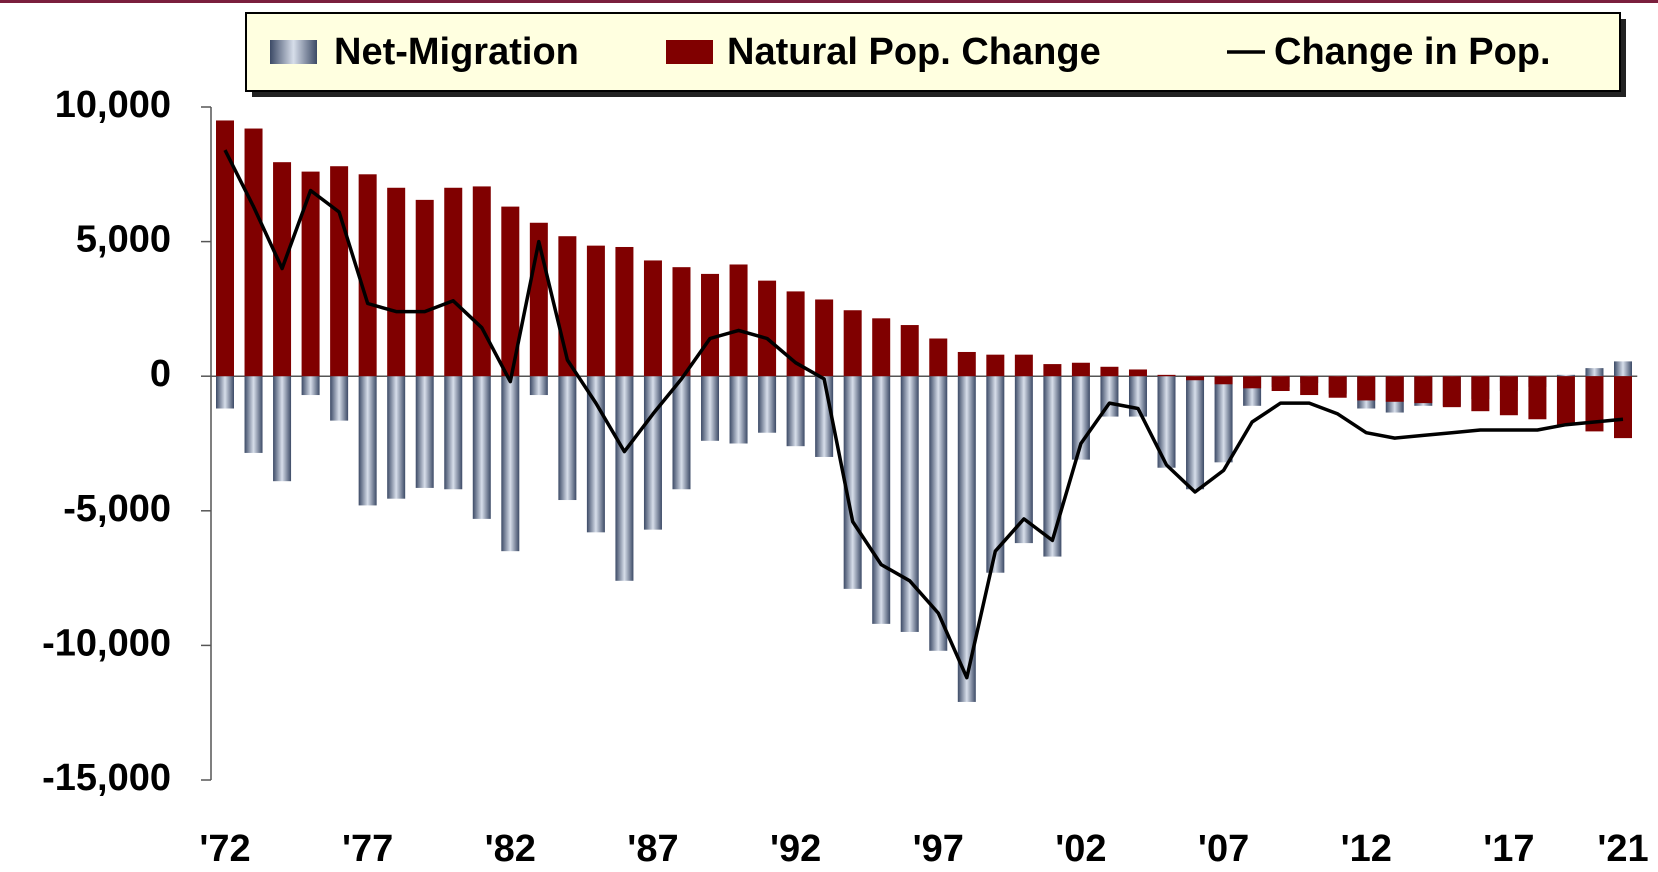 The width and height of the screenshot is (1658, 872). I want to click on y-tick-label: 0, so click(160, 374).